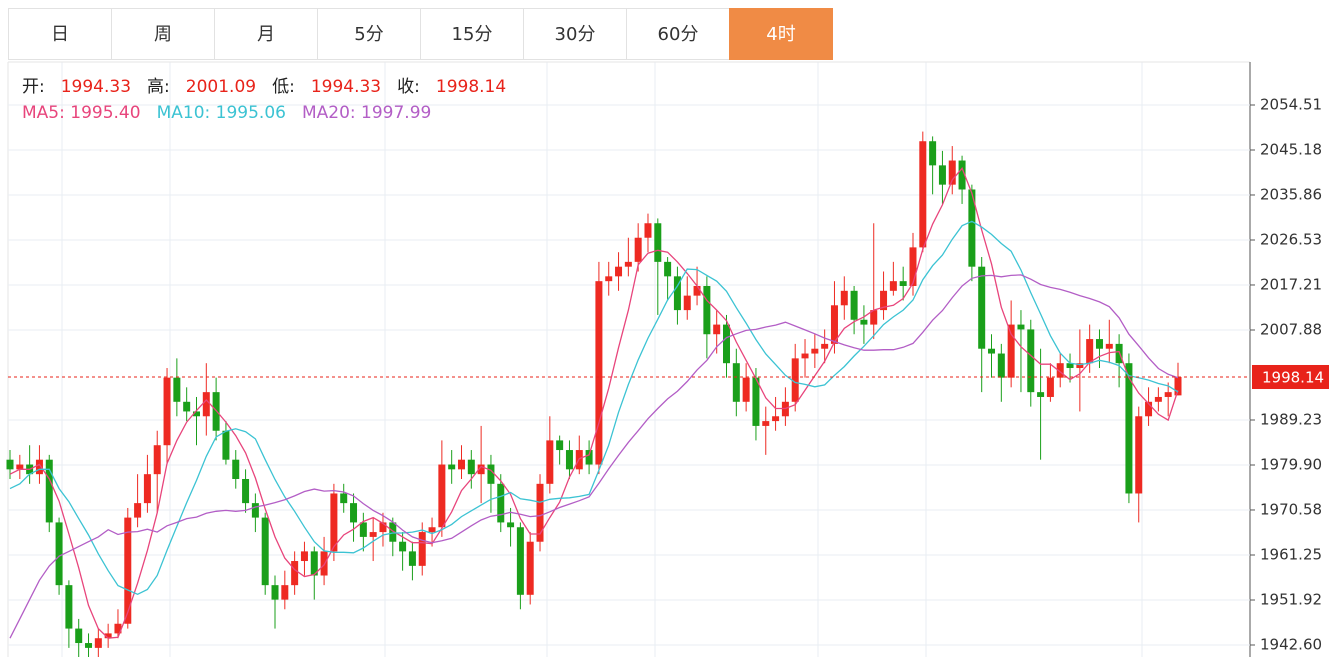 Image resolution: width=1331 pixels, height=657 pixels. What do you see at coordinates (1291, 194) in the screenshot?
I see `y-tick-label: 2035.86` at bounding box center [1291, 194].